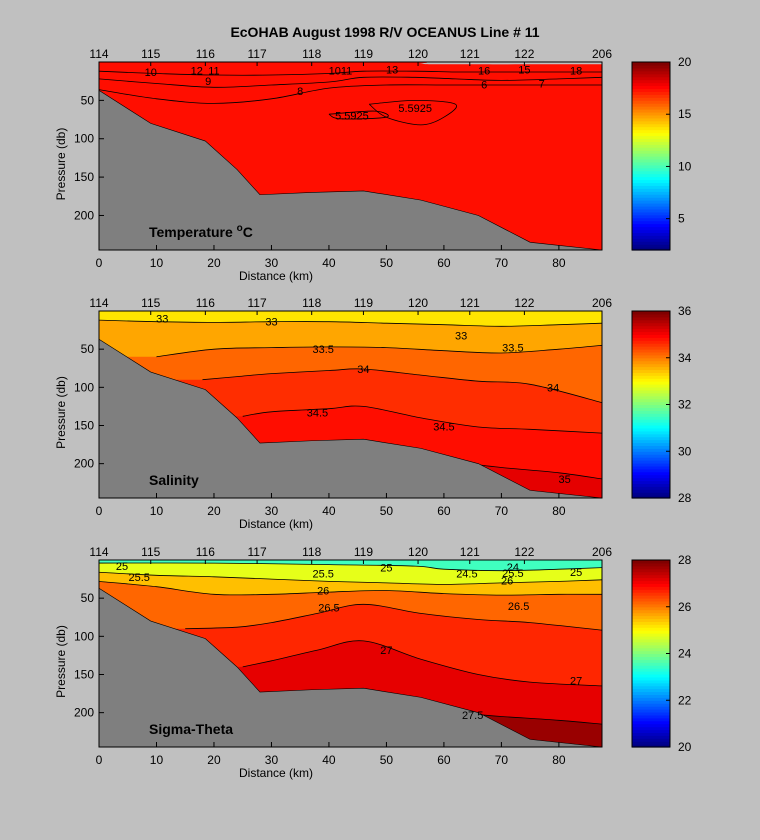 Image resolution: width=760 pixels, height=840 pixels. Describe the element at coordinates (257, 303) in the screenshot. I see `salinity-station-label: 117` at that location.